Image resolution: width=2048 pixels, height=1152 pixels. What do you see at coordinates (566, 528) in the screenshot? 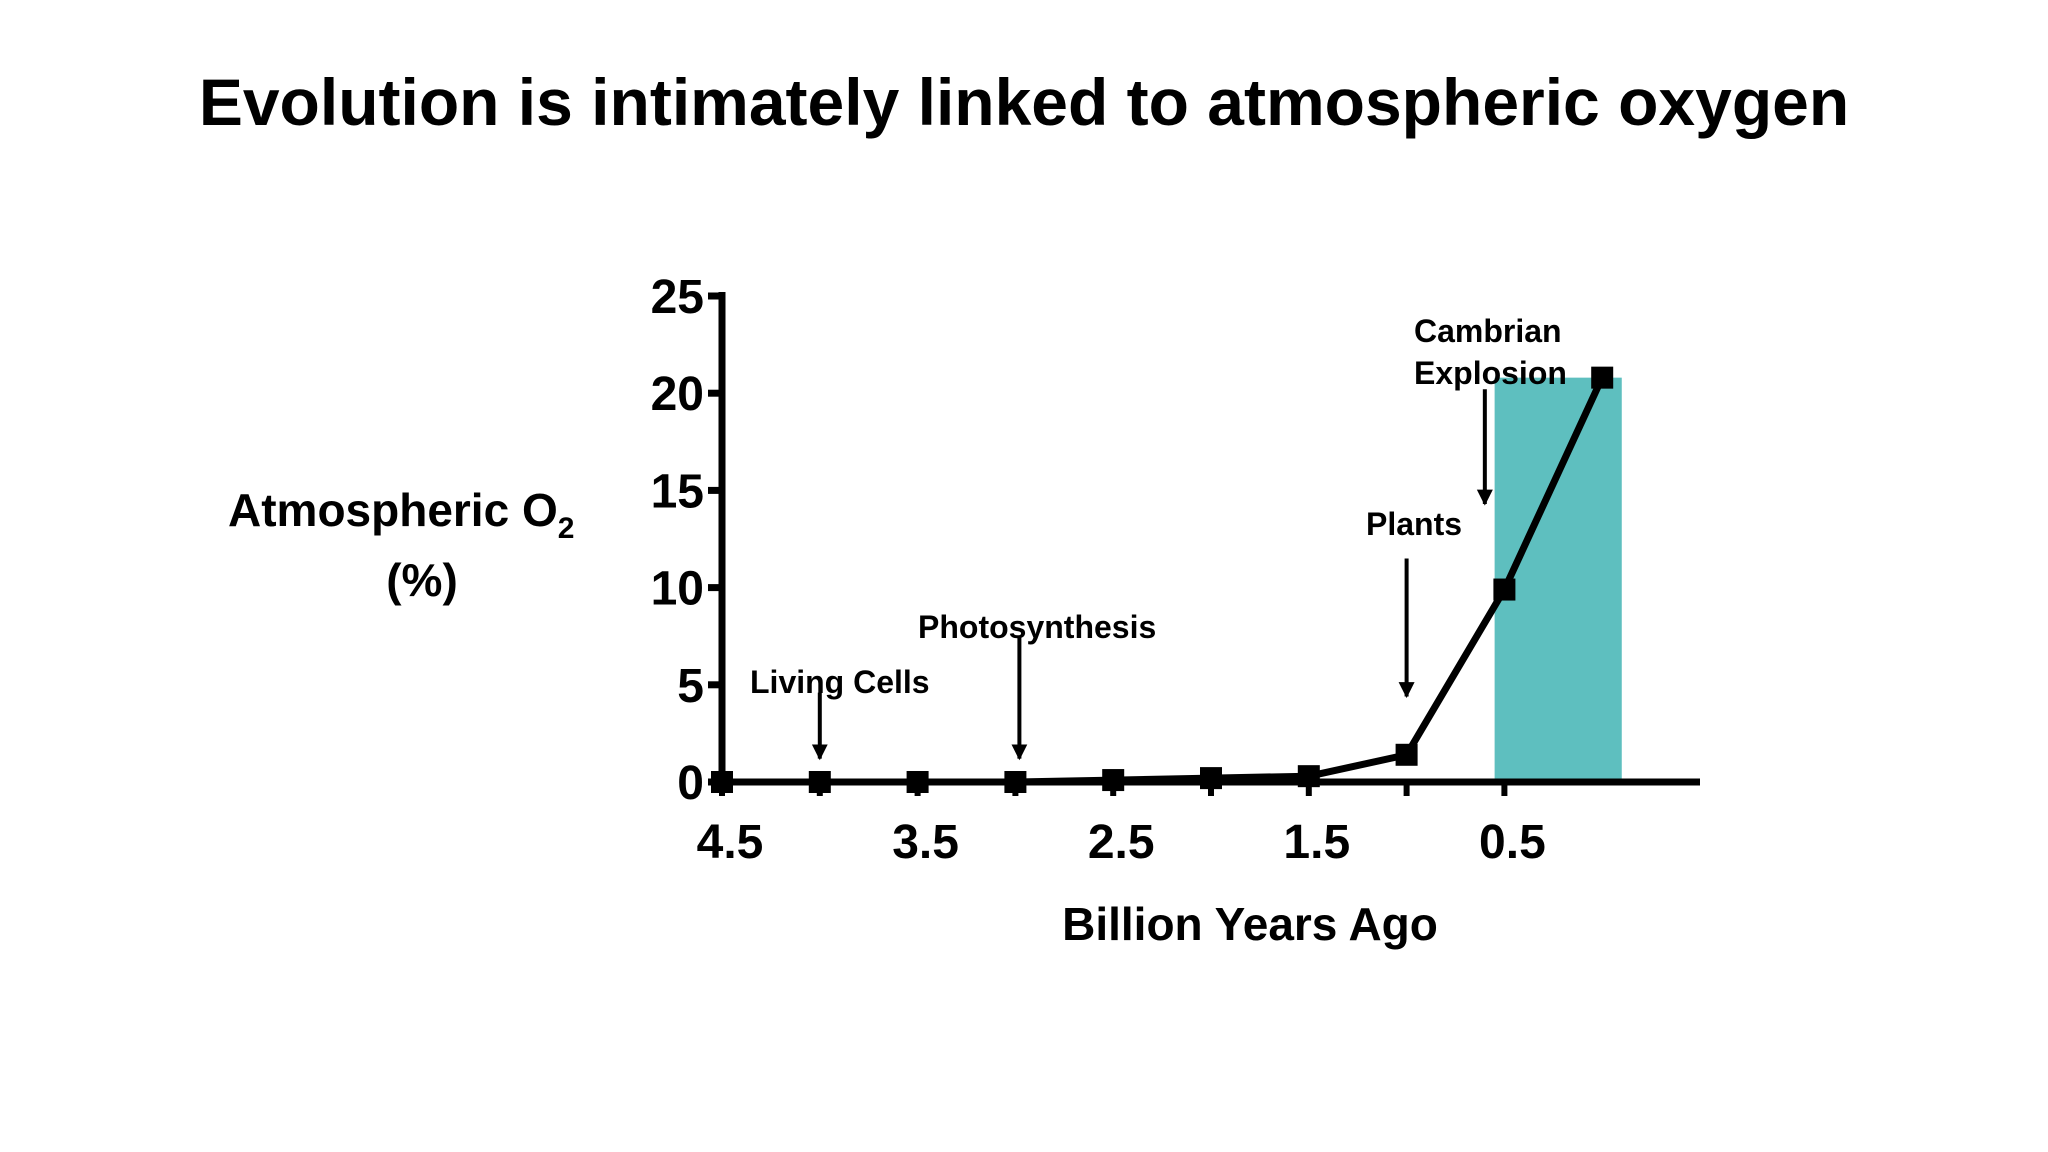
I see `y-axis-title-subscript: 2` at bounding box center [566, 528].